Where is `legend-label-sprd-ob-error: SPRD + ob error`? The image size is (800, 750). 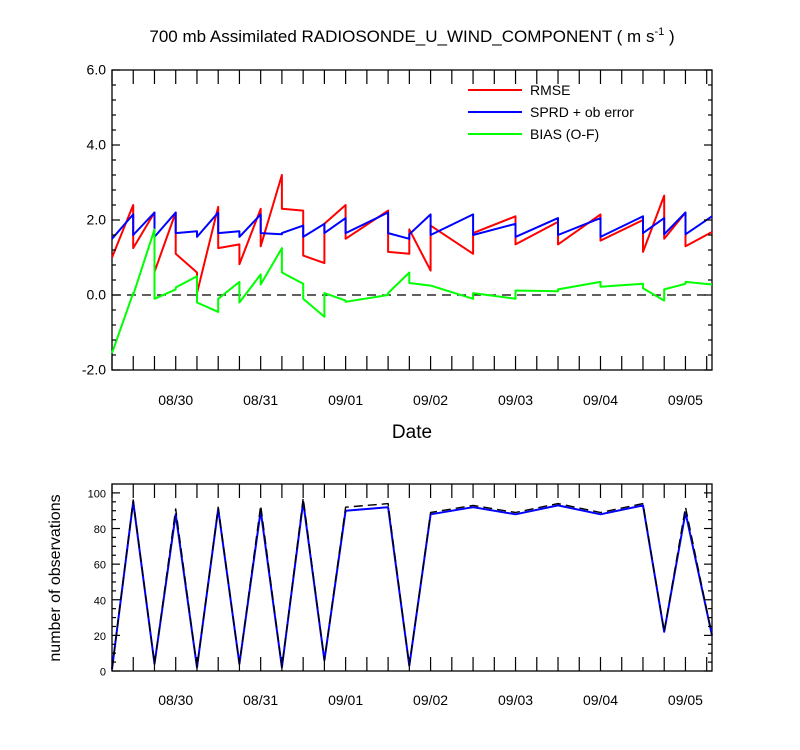 legend-label-sprd-ob-error: SPRD + ob error is located at coordinates (582, 112).